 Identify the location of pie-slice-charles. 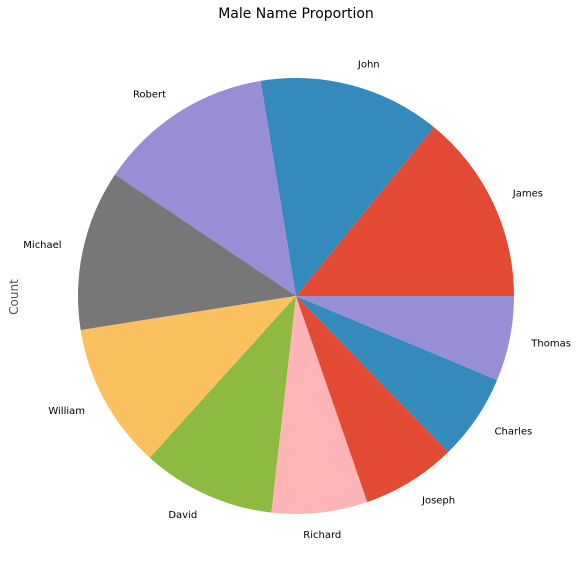
(397, 374).